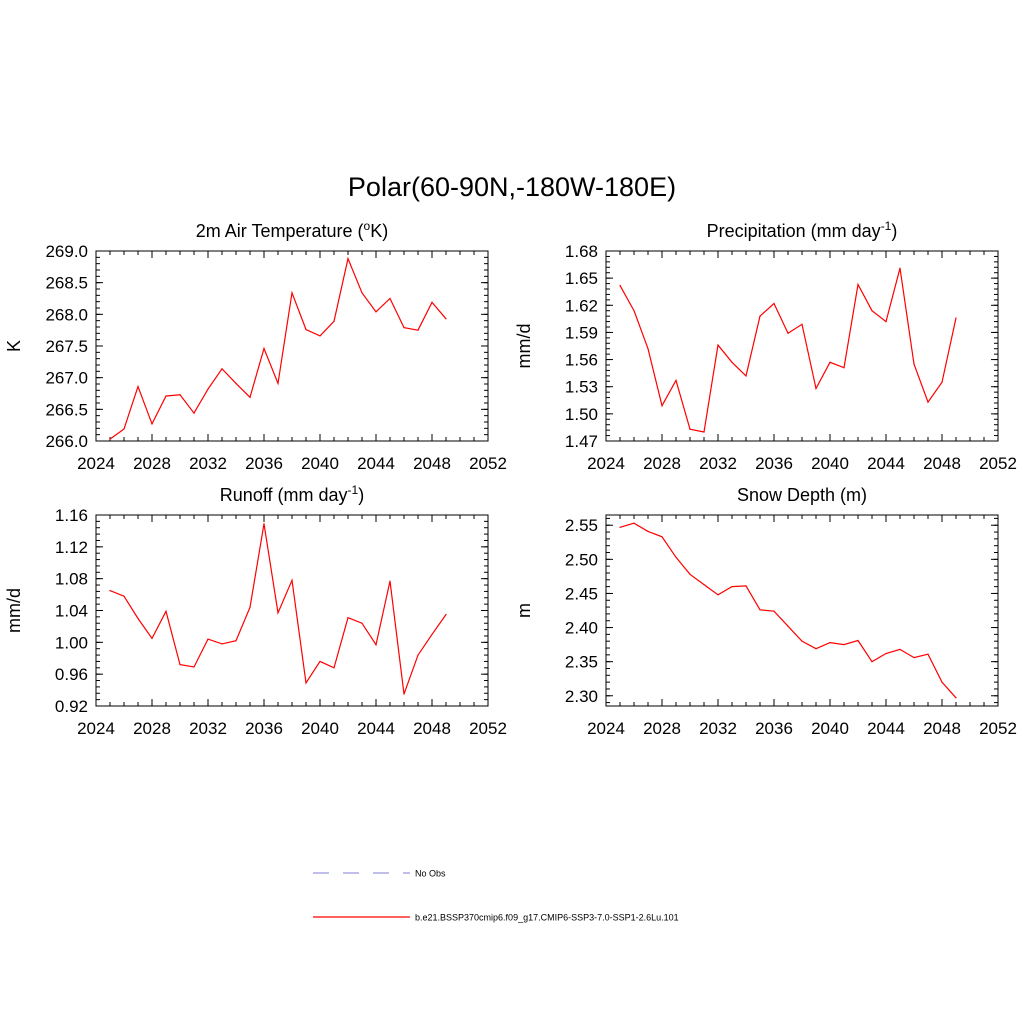 This screenshot has width=1024, height=1024. Describe the element at coordinates (66, 378) in the screenshot. I see `y-tick-label: 267.0` at that location.